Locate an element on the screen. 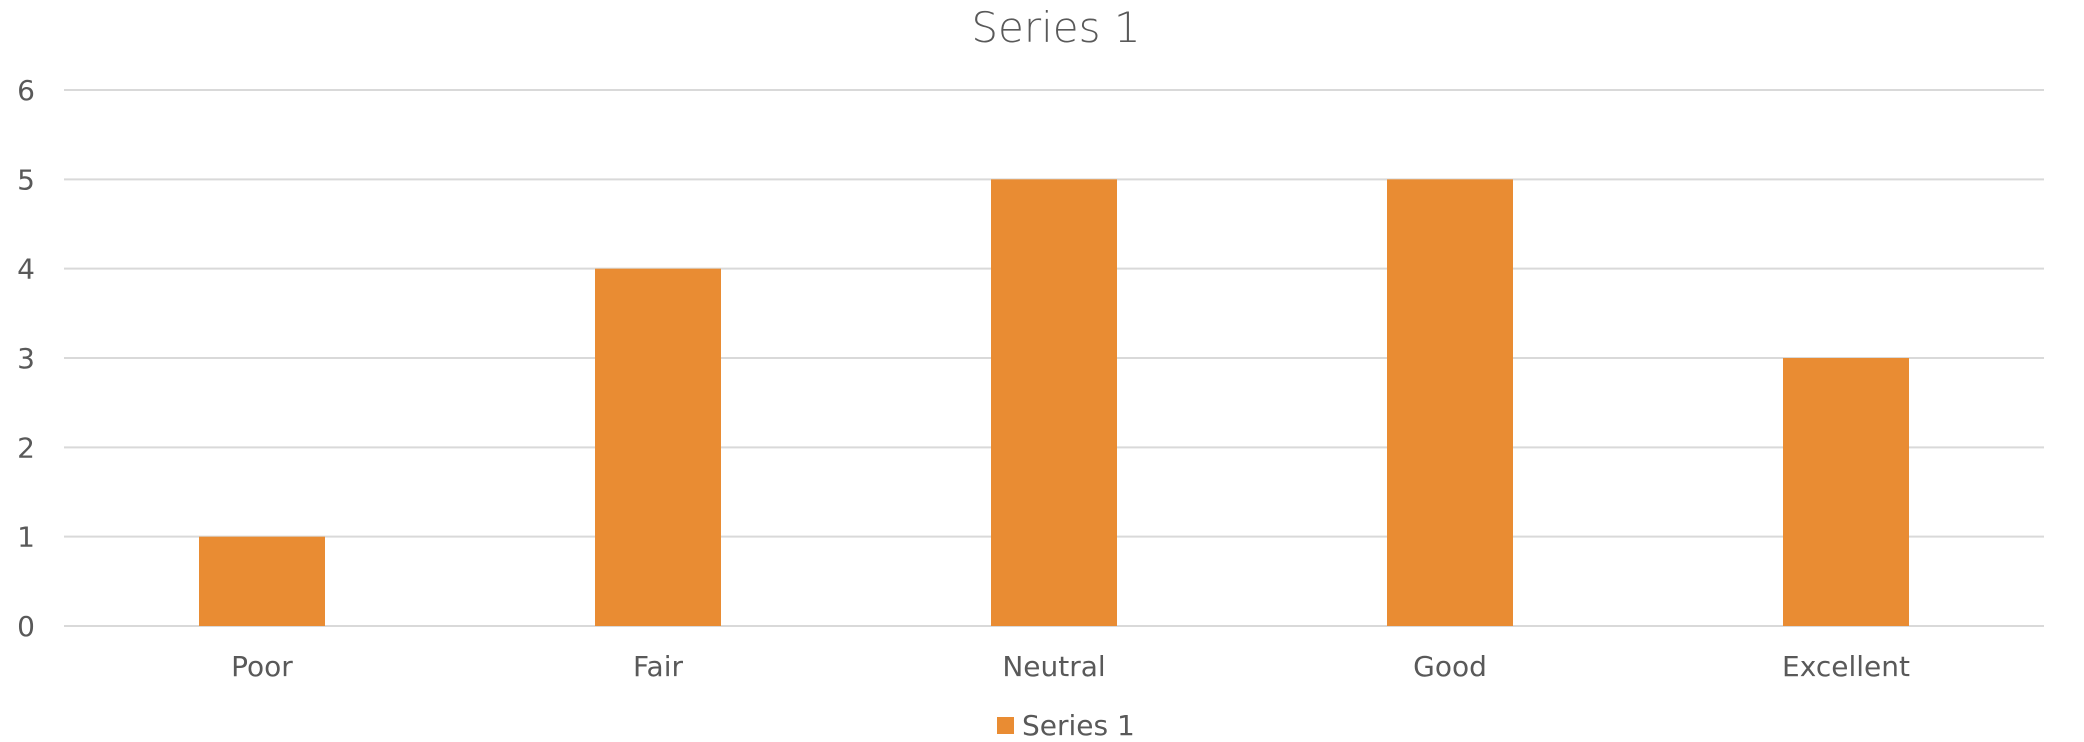  x-category-label: Good is located at coordinates (1450, 666).